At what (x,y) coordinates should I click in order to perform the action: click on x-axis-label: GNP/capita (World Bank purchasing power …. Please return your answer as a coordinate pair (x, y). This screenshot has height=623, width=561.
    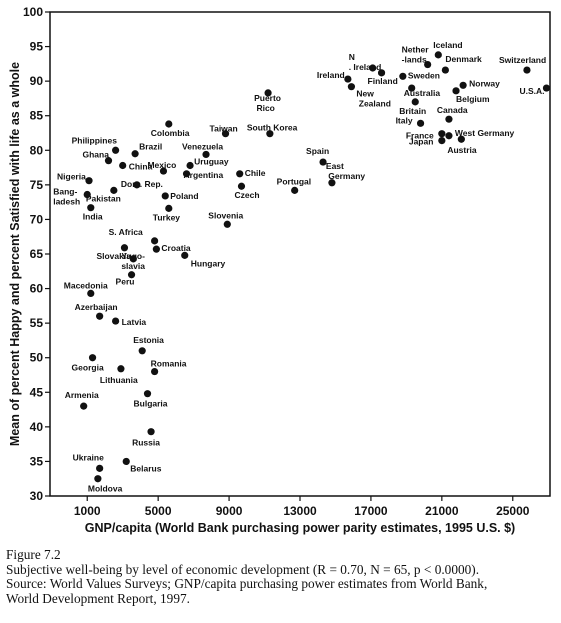
    Looking at the image, I should click on (300, 528).